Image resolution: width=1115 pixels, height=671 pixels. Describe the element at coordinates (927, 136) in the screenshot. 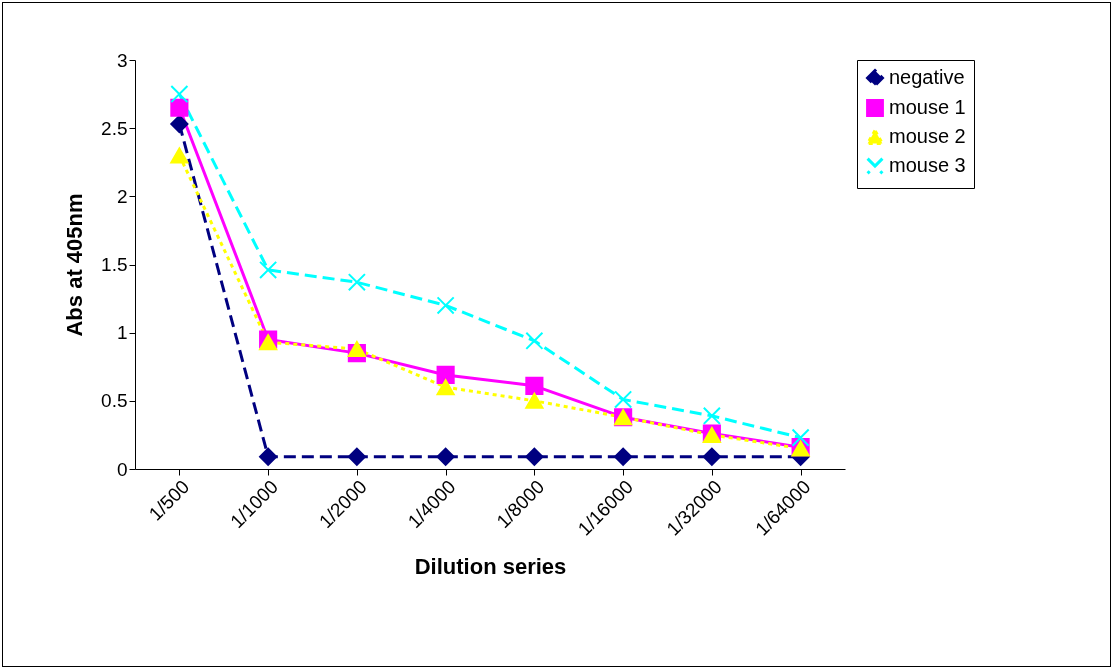

I see `legend-label: mouse 2` at that location.